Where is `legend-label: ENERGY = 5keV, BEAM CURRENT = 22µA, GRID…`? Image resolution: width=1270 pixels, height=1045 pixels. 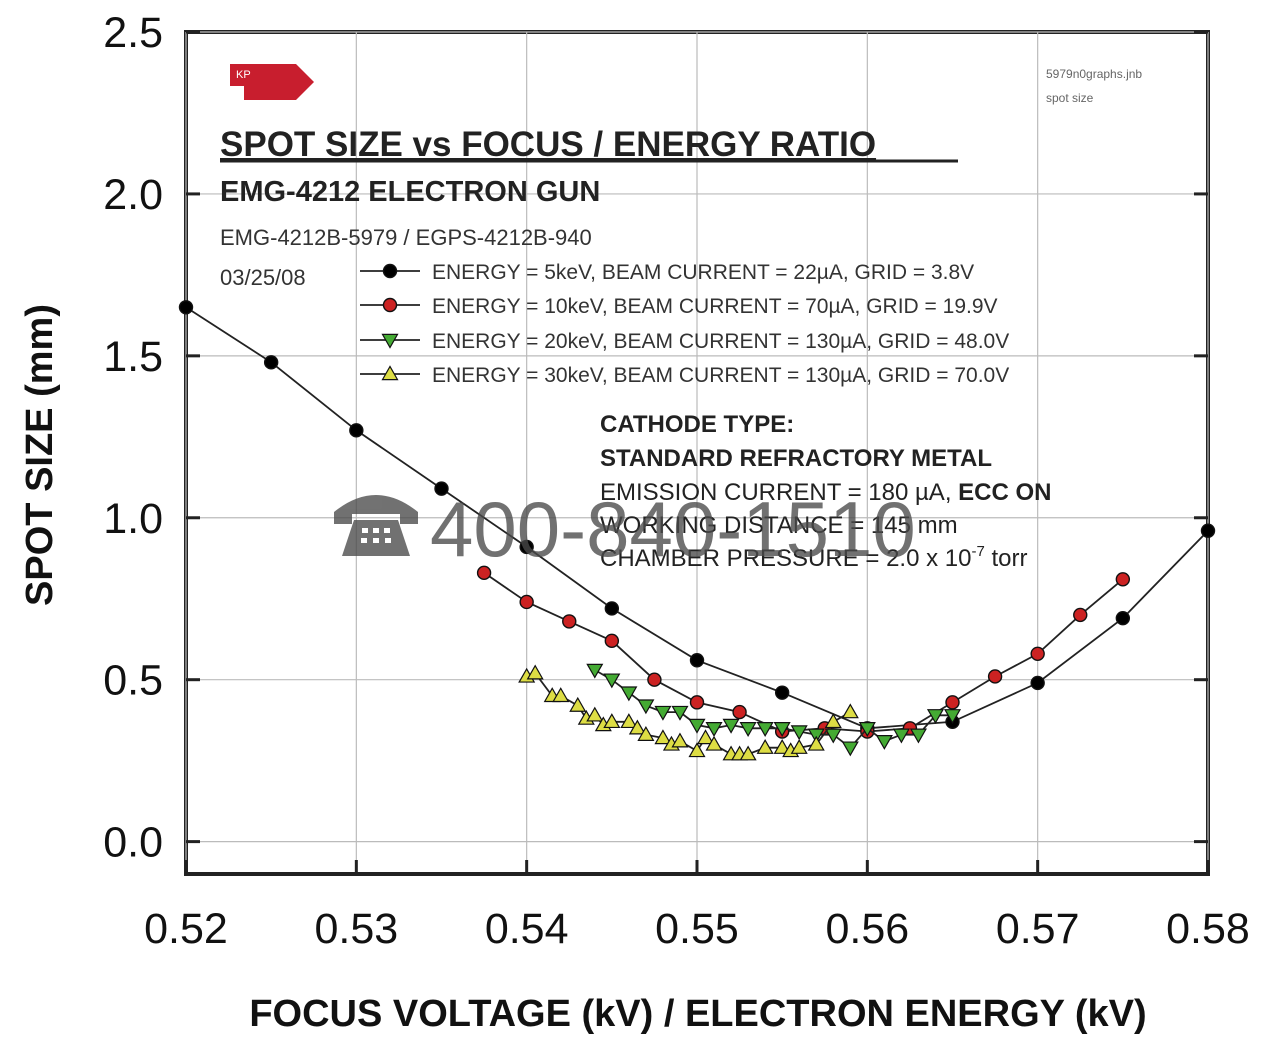
legend-label: ENERGY = 5keV, BEAM CURRENT = 22µA, GRID… is located at coordinates (703, 272).